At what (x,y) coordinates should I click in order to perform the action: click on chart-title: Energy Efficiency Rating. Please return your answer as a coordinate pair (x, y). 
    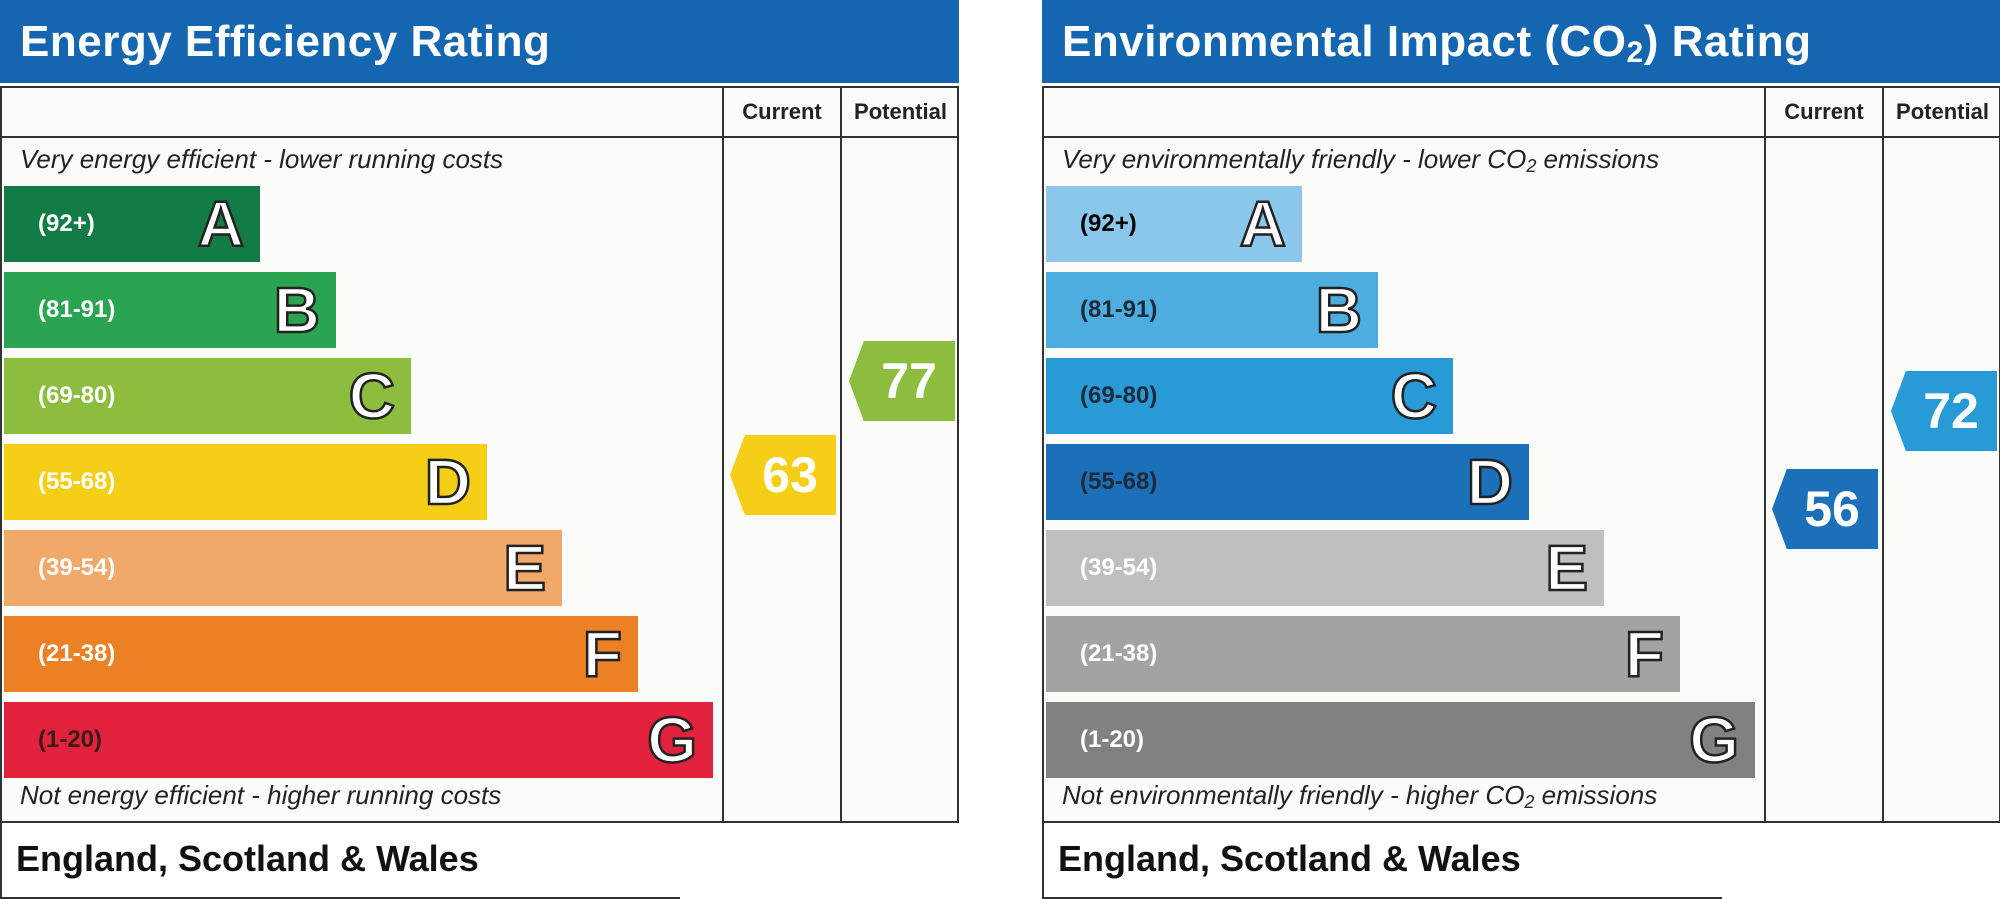
    Looking at the image, I should click on (479, 41).